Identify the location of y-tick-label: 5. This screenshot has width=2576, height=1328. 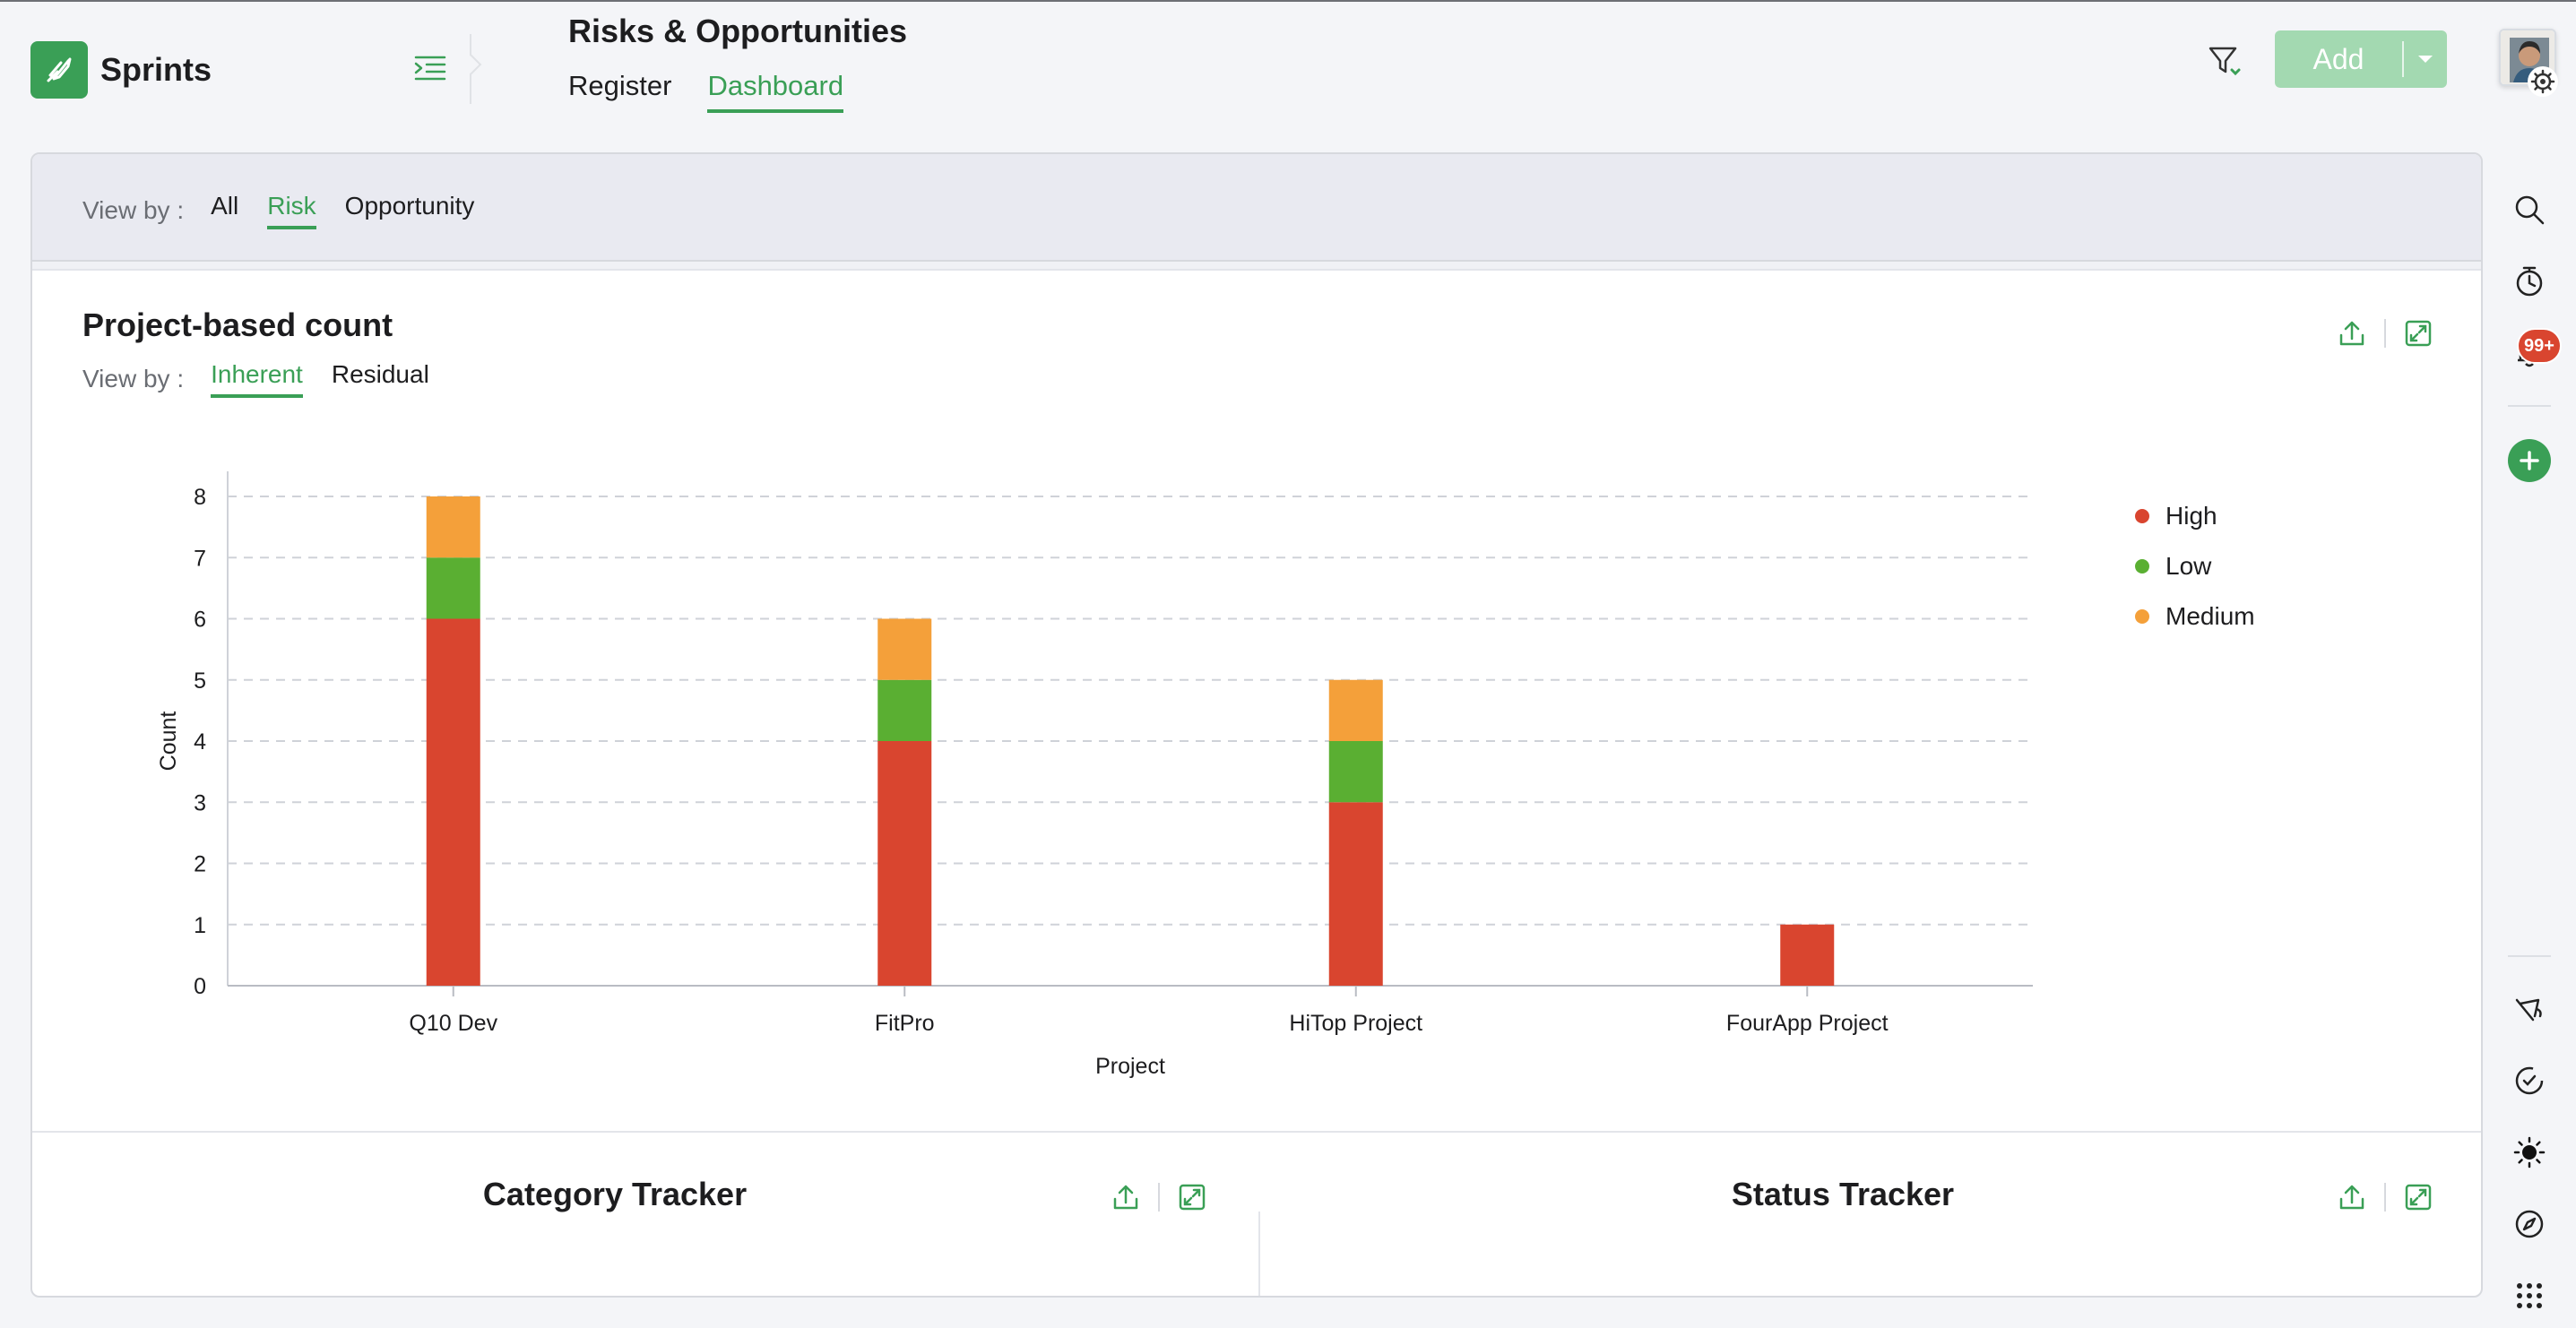
(200, 681).